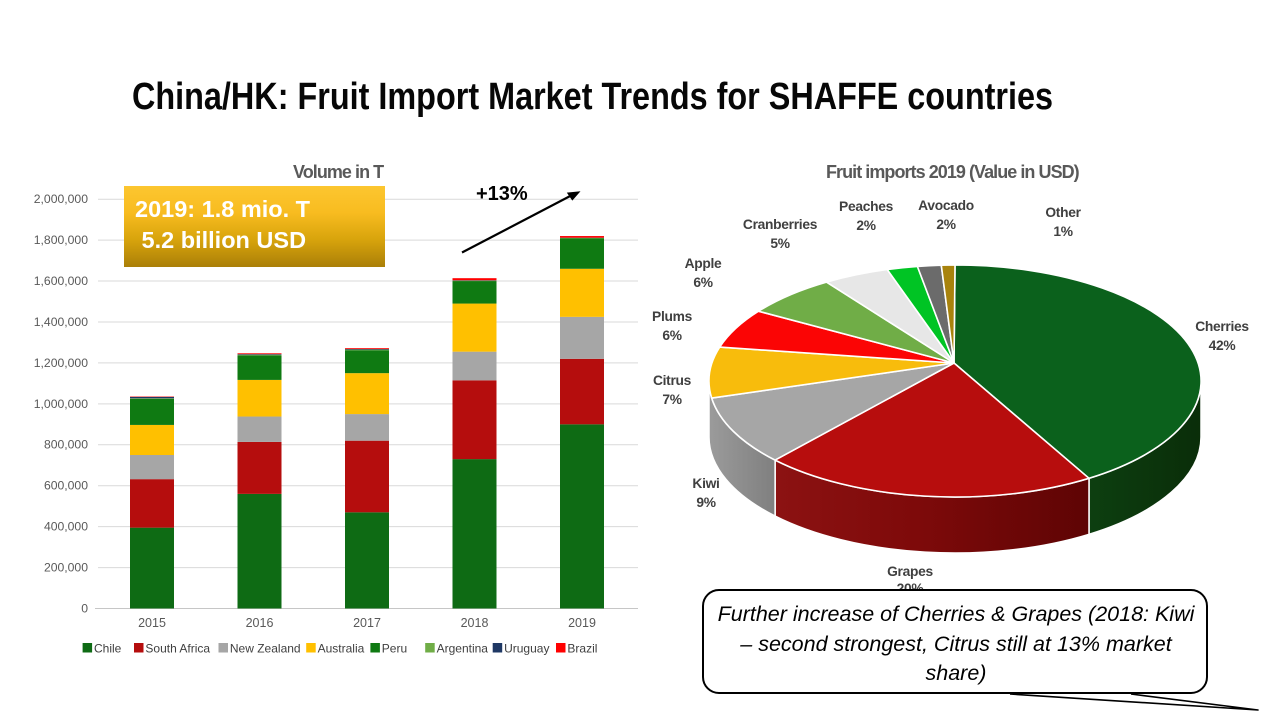 The width and height of the screenshot is (1280, 720). Describe the element at coordinates (265, 649) in the screenshot. I see `svg-text: New Zealand` at that location.